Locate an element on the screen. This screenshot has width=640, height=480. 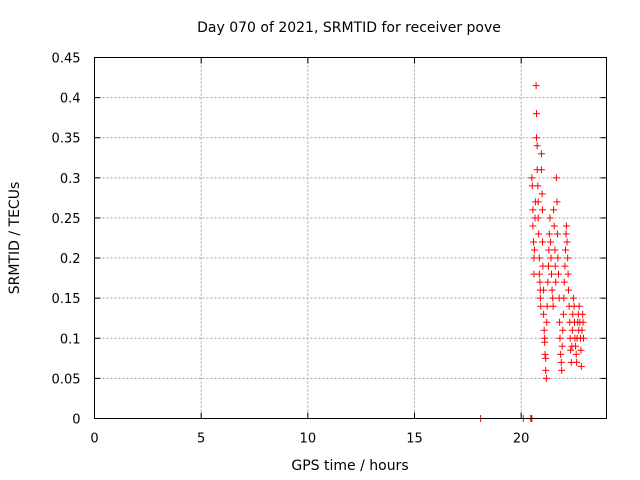
y-tick-label: 0 is located at coordinates (76, 420).